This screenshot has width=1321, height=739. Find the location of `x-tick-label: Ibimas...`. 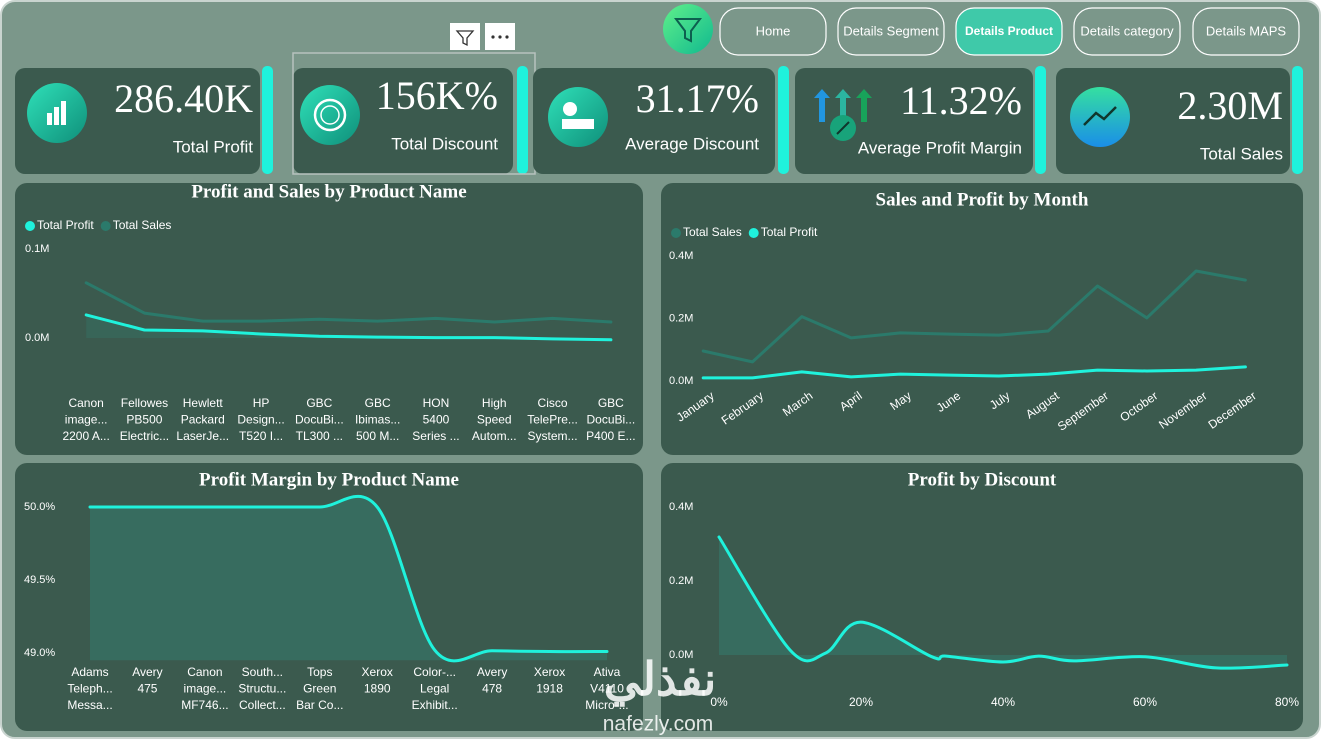

x-tick-label: Ibimas... is located at coordinates (377, 420).